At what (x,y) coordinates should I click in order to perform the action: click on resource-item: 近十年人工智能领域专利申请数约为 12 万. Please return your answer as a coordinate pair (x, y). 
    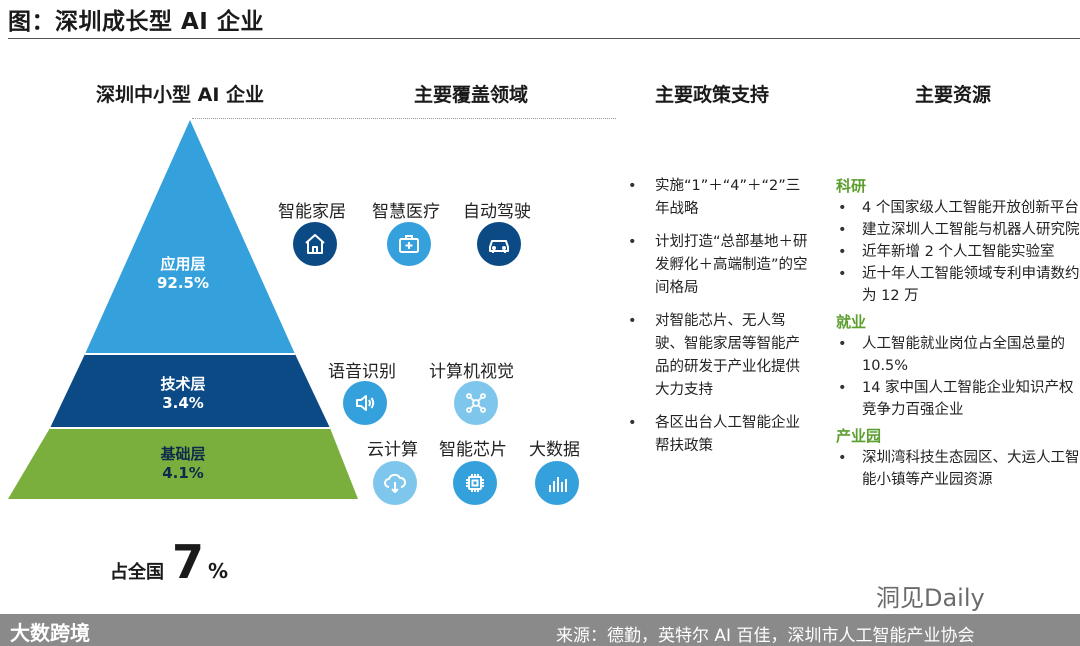
    Looking at the image, I should click on (958, 285).